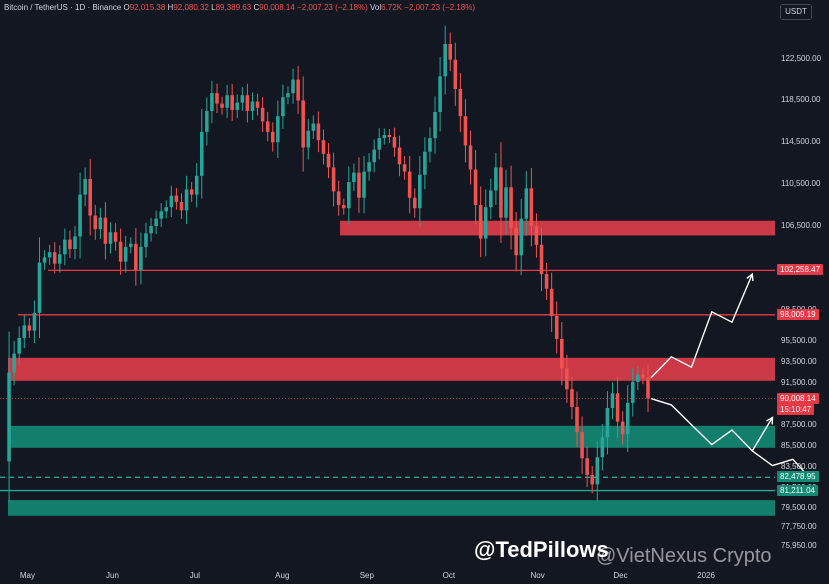 The width and height of the screenshot is (829, 584). Describe the element at coordinates (799, 508) in the screenshot. I see `y-tick-label: 79,500.00` at that location.